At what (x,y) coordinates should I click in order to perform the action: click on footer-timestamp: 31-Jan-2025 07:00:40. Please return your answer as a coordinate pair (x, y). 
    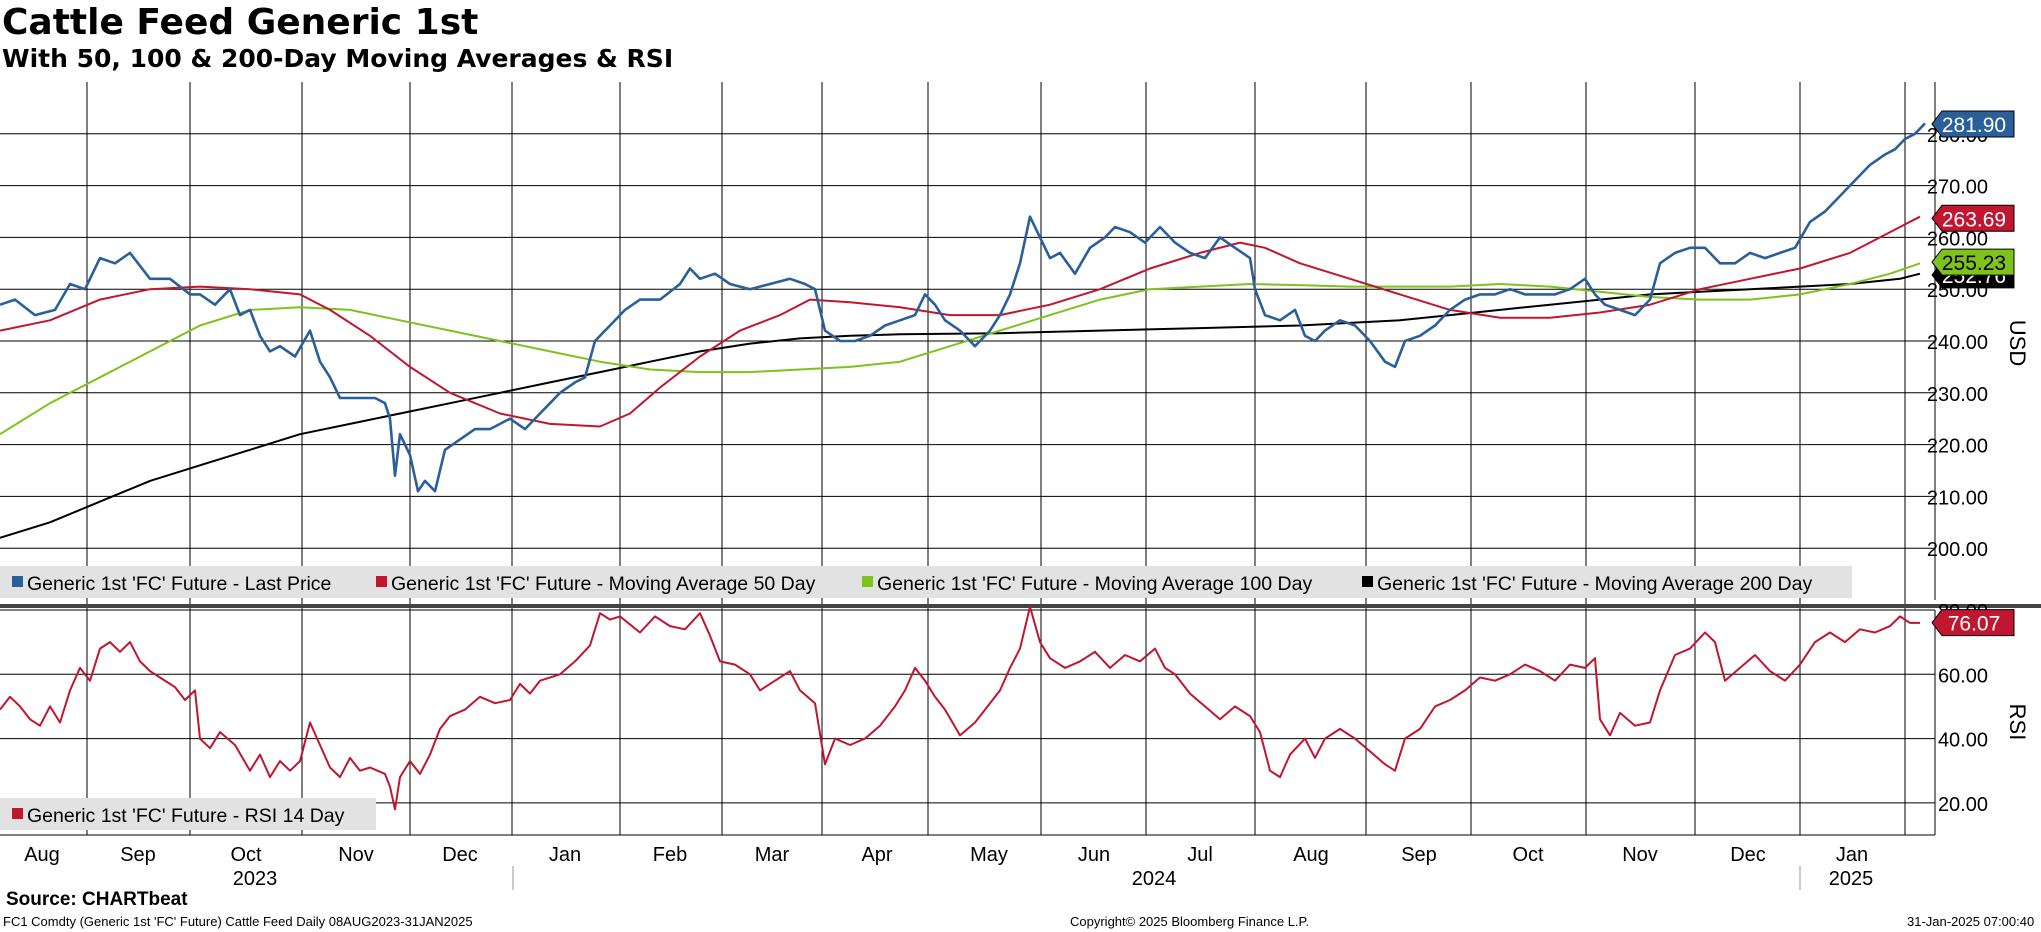
    Looking at the image, I should click on (1971, 921).